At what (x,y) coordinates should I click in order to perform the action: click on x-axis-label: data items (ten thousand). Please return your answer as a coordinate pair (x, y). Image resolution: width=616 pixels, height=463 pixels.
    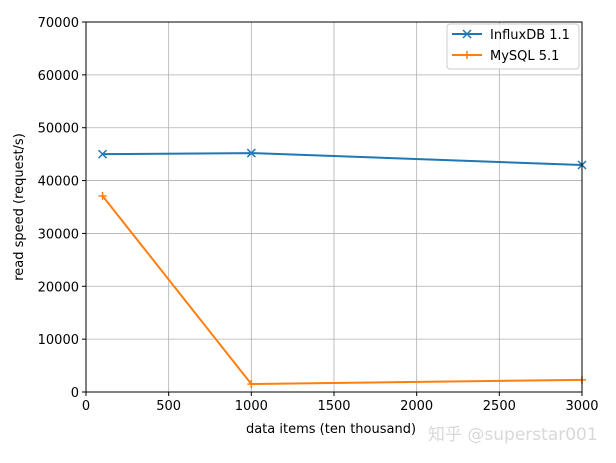
    Looking at the image, I should click on (331, 429).